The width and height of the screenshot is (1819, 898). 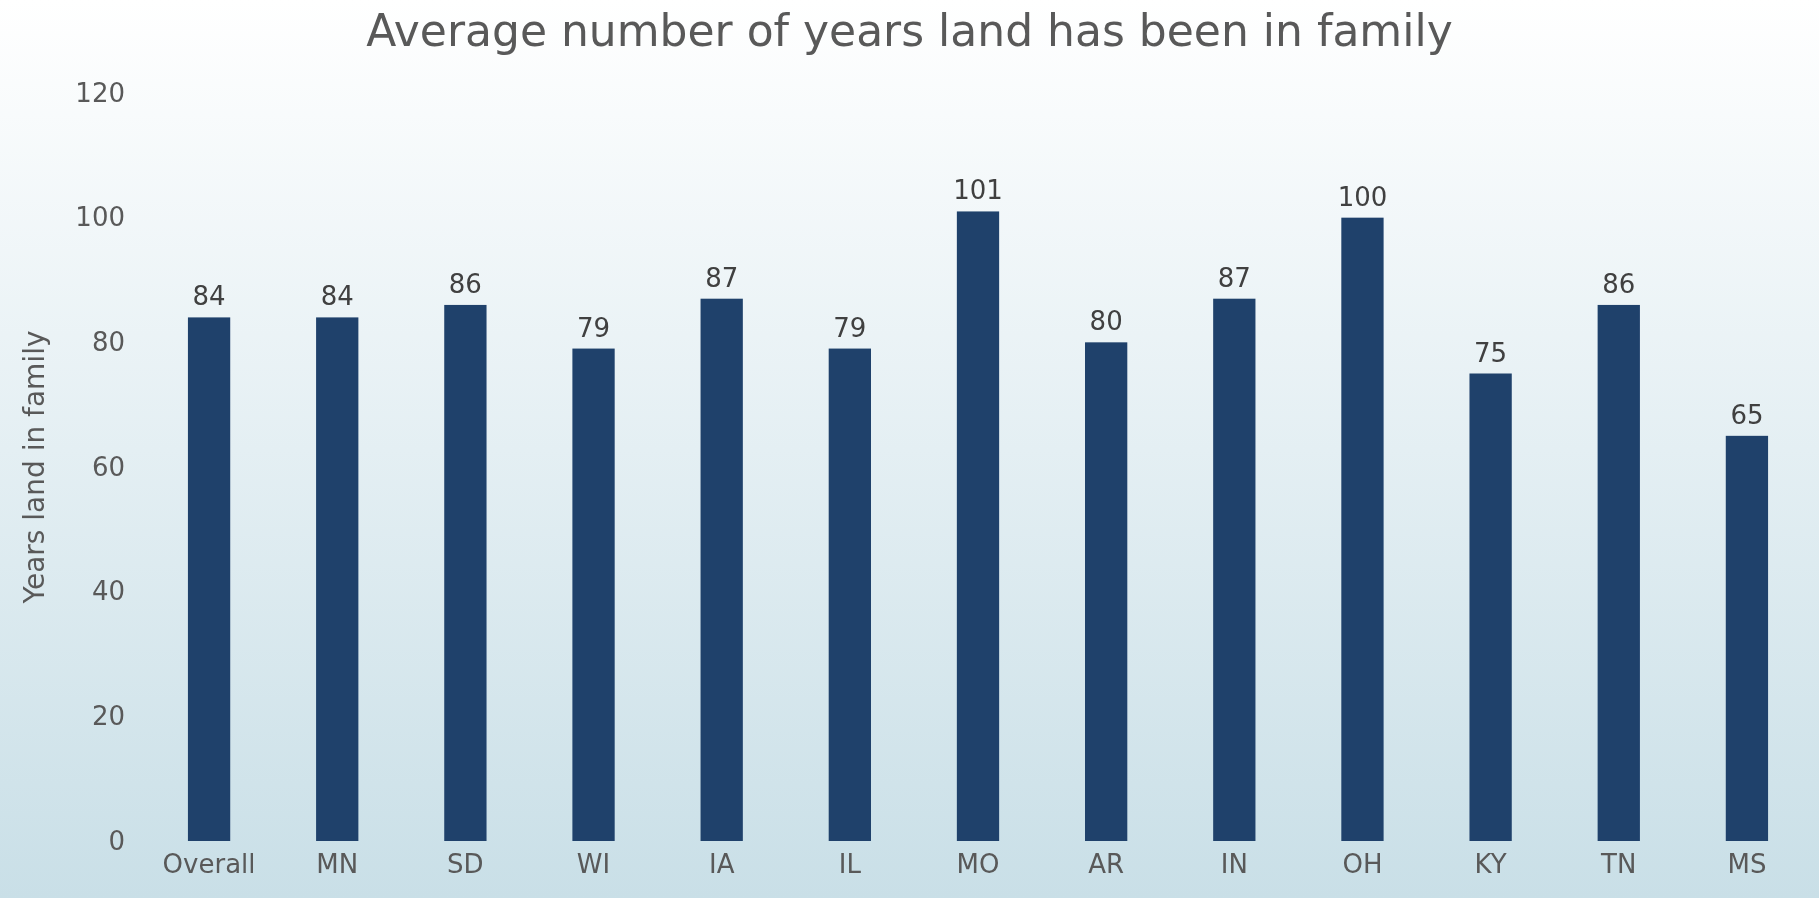 What do you see at coordinates (209, 864) in the screenshot?
I see `x-tick-label: Overall` at bounding box center [209, 864].